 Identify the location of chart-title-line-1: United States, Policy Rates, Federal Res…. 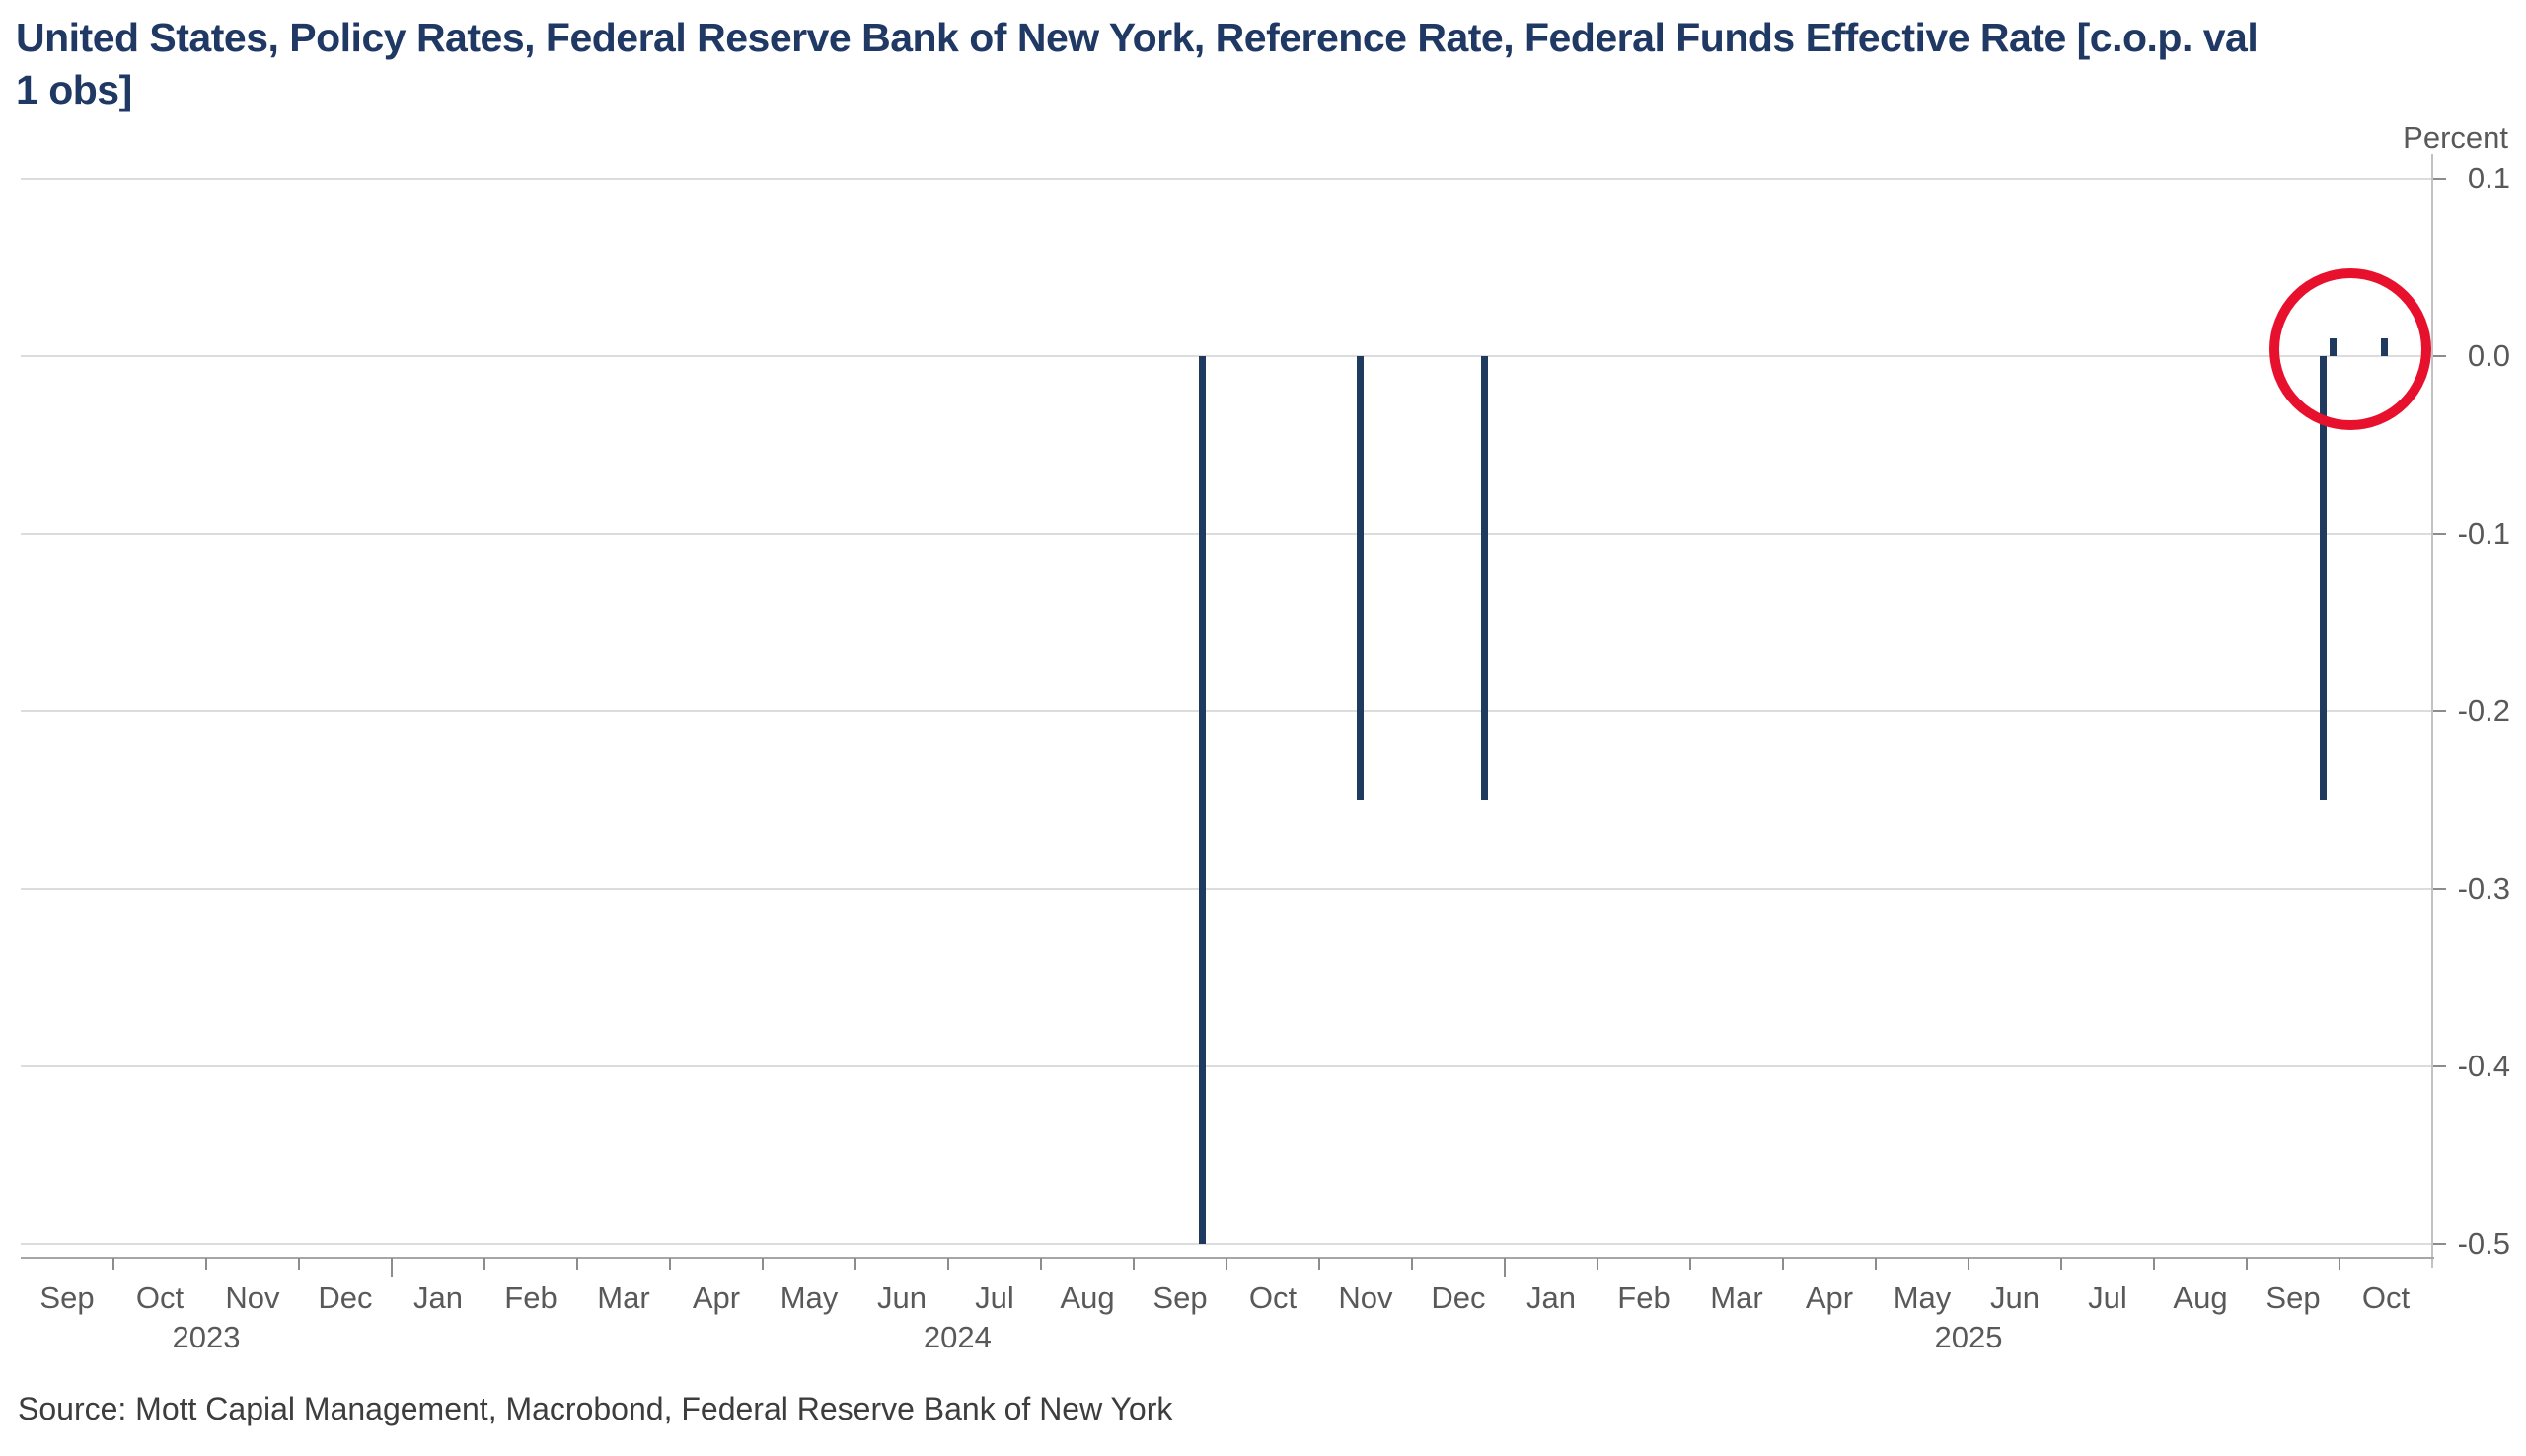
(1137, 37).